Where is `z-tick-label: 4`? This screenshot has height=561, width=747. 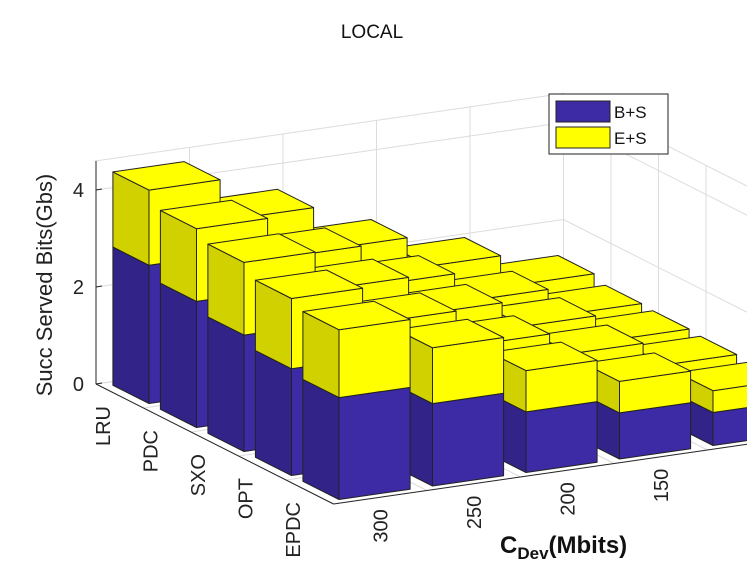
z-tick-label: 4 is located at coordinates (78, 191).